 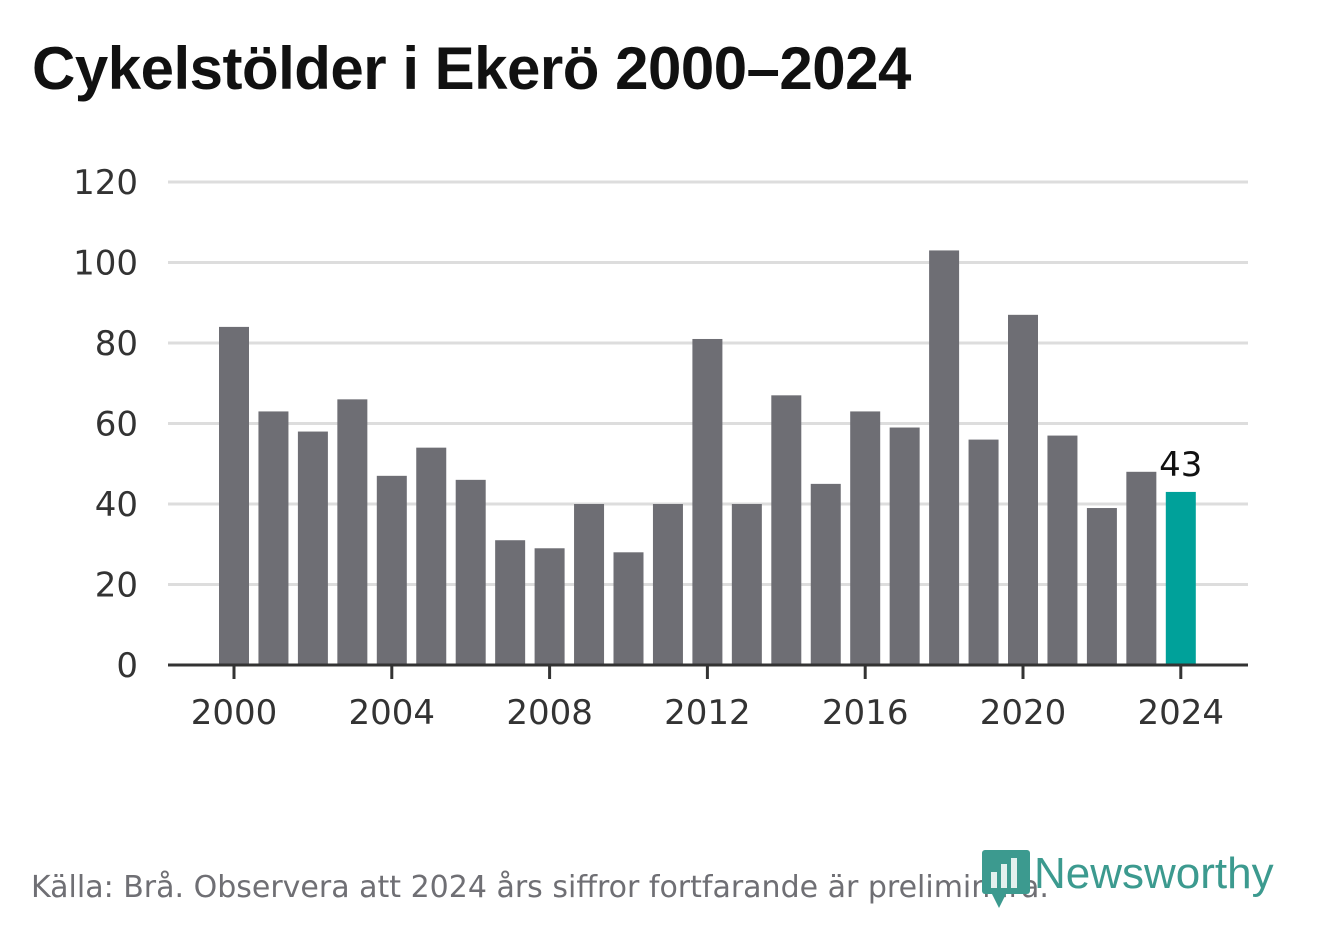 What do you see at coordinates (1101, 586) in the screenshot?
I see `bar-2022` at bounding box center [1101, 586].